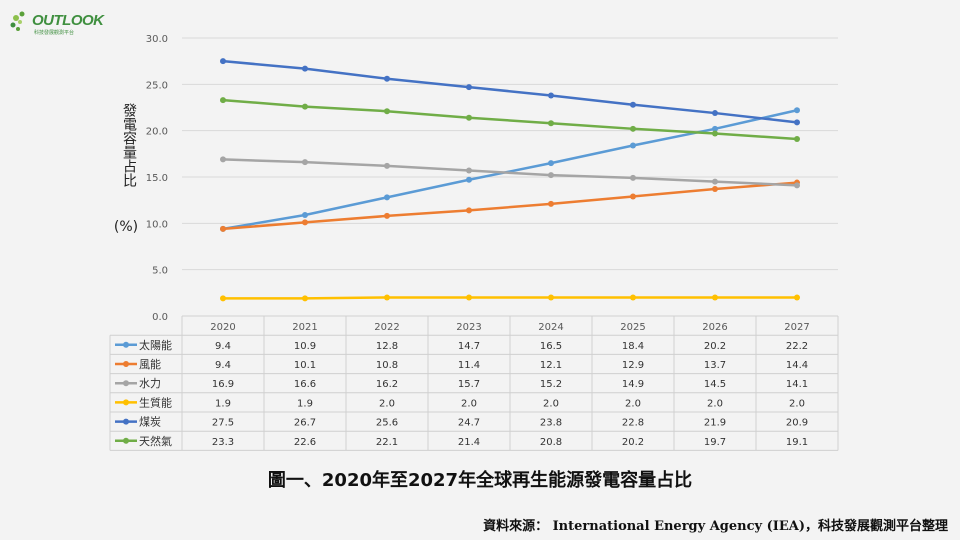  What do you see at coordinates (305, 384) in the screenshot?
I see `data-label: 16.6` at bounding box center [305, 384].